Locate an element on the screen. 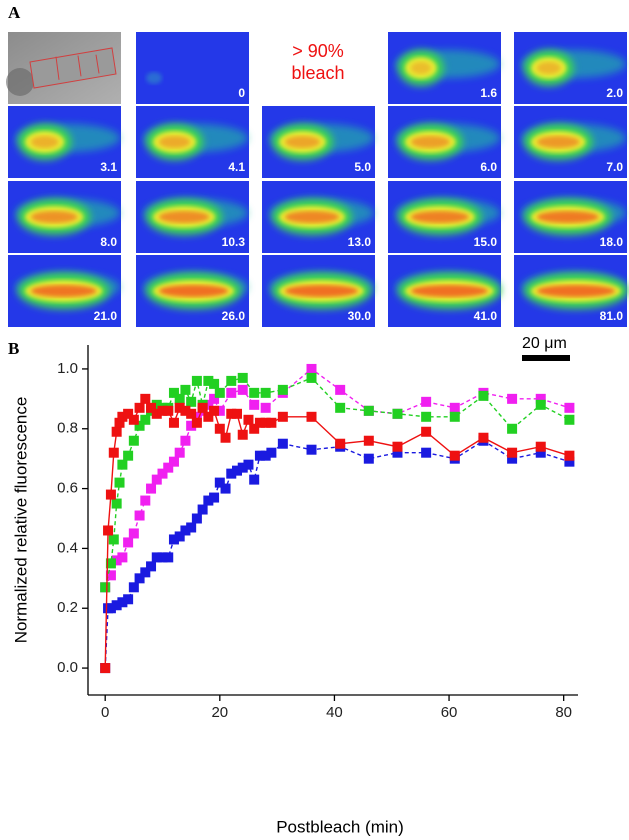 The width and height of the screenshot is (629, 840). y-tick-label: 0.2 is located at coordinates (67, 607).